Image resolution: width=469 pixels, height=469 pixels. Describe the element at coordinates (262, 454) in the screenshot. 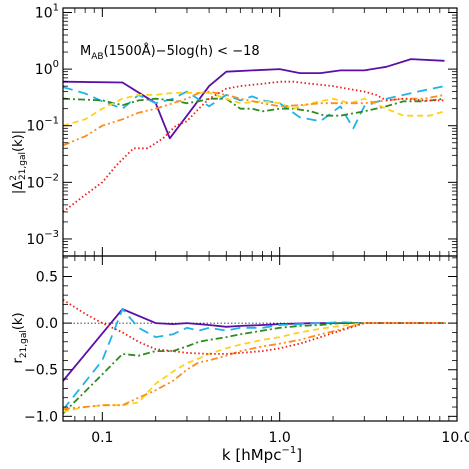

I see `x-axis-label: k [hMpc−1]` at that location.